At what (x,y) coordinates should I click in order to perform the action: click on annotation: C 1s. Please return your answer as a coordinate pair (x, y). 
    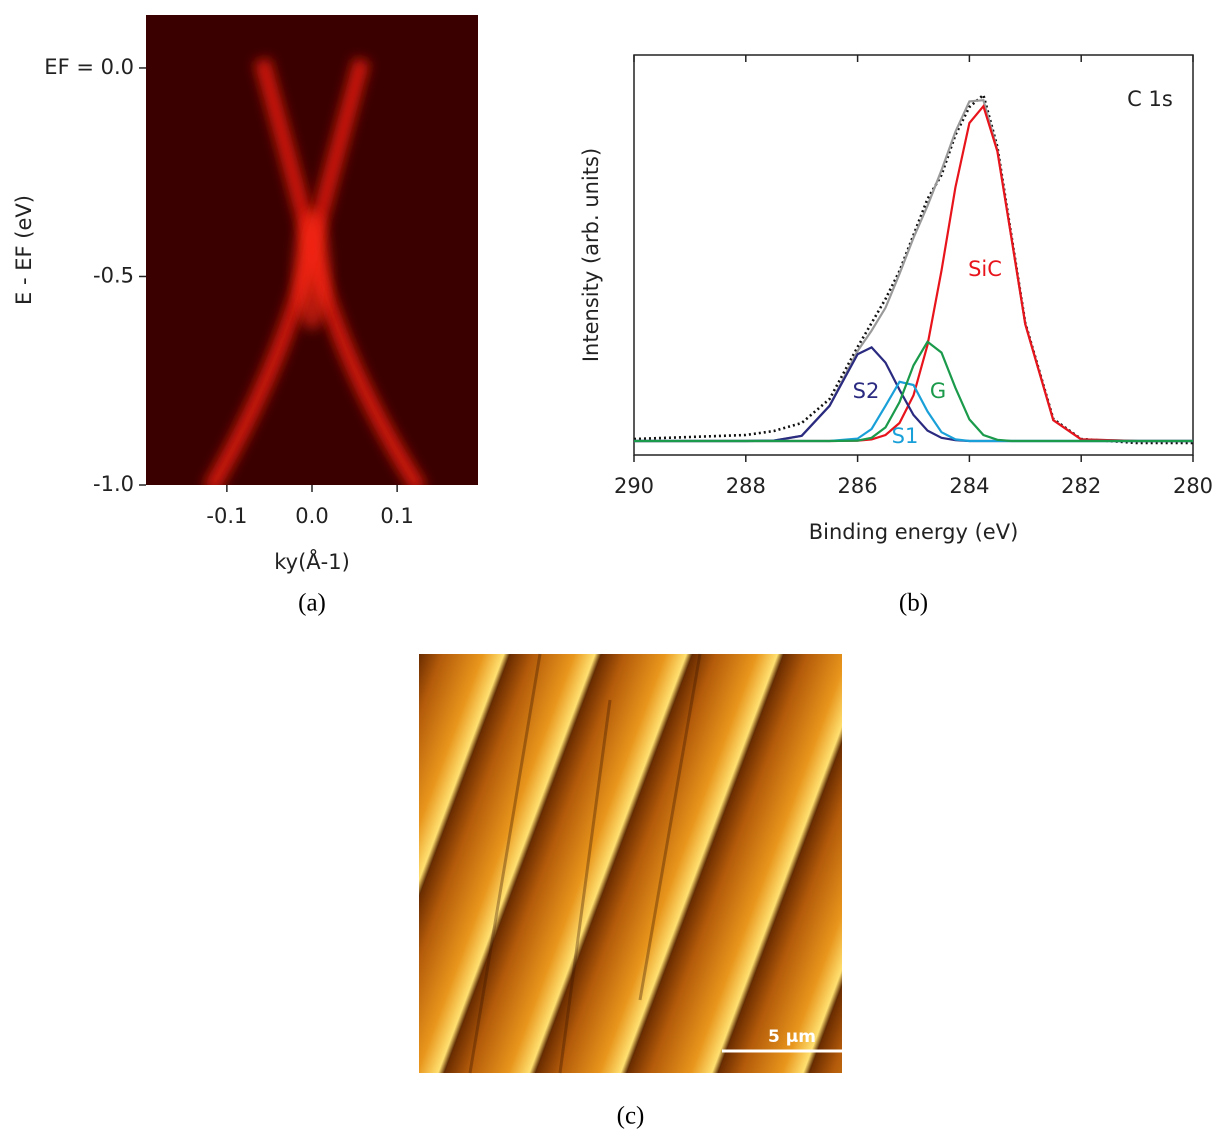
    Looking at the image, I should click on (1150, 99).